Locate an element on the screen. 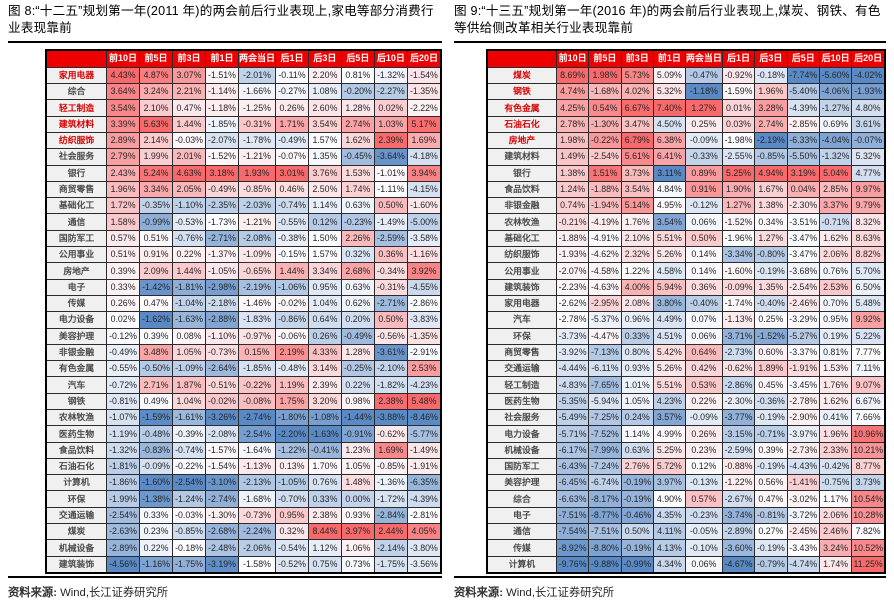 The height and width of the screenshot is (600, 894). return-cell: -2.55% is located at coordinates (738, 157).